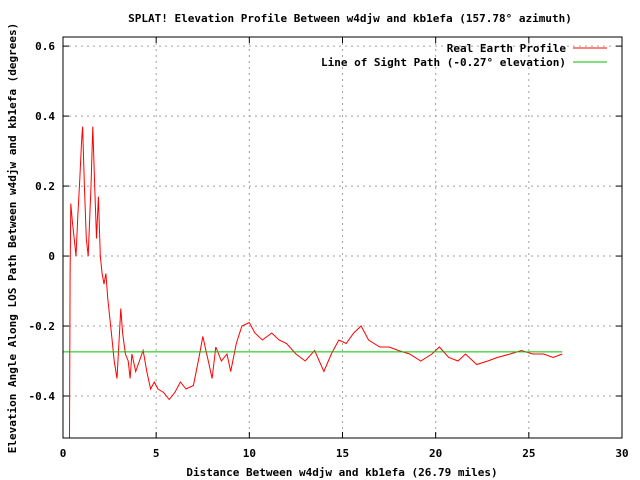 Image resolution: width=640 pixels, height=480 pixels. What do you see at coordinates (45, 186) in the screenshot?
I see `y-tick-label: 0.2` at bounding box center [45, 186].